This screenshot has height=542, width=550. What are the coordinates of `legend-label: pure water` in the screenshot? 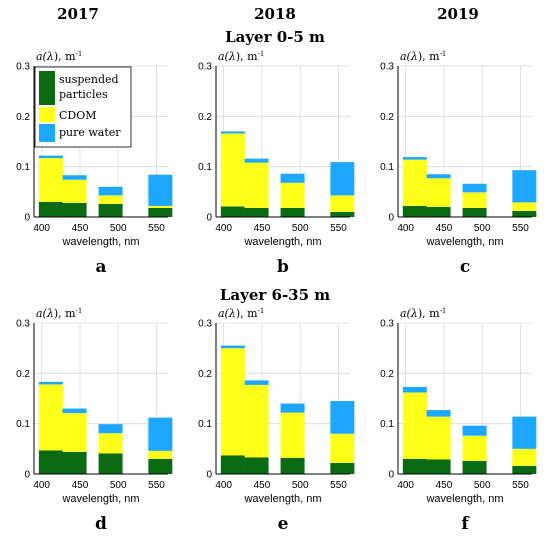 It's located at (90, 132).